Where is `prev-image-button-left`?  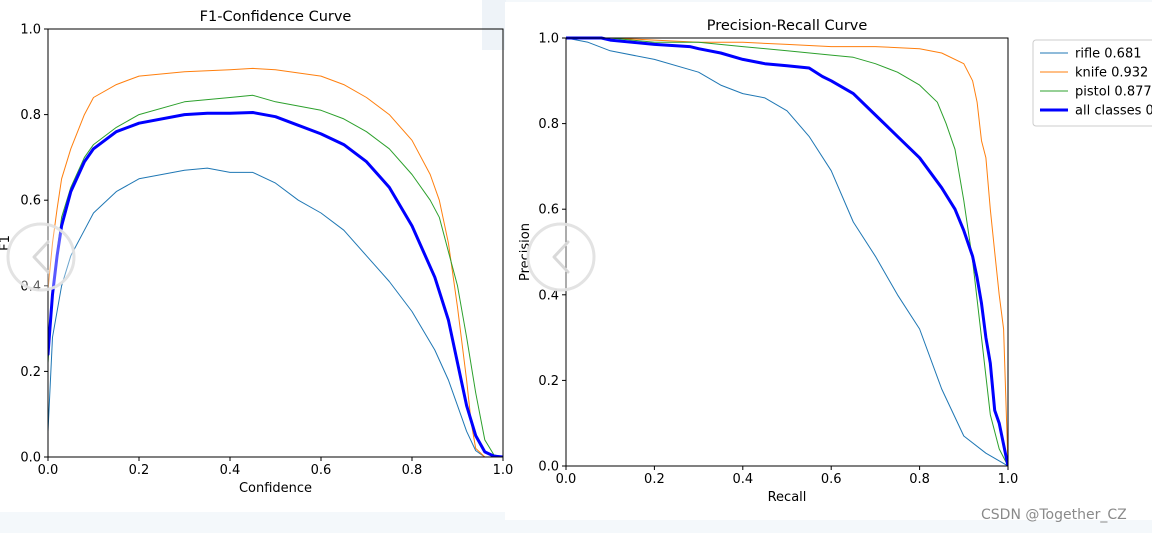
prev-image-button-left is located at coordinates (41, 257).